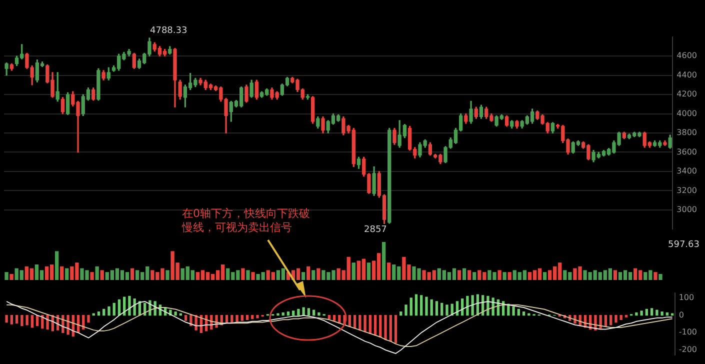 This screenshot has width=705, height=364. I want to click on y-tick-label: 4000, so click(686, 113).